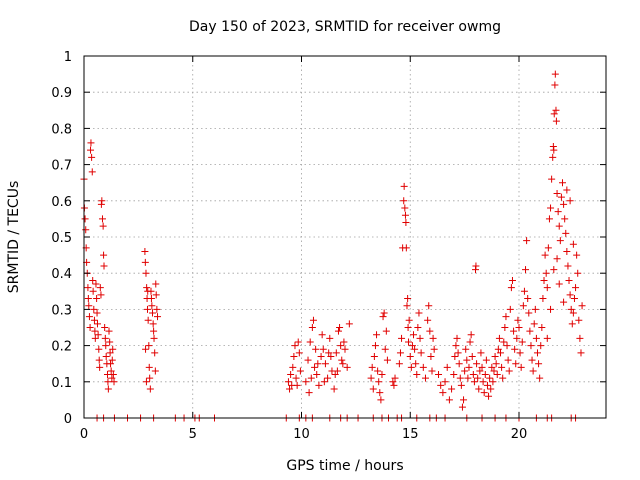 The width and height of the screenshot is (640, 480). I want to click on y-tick-label: 0.2, so click(61, 347).